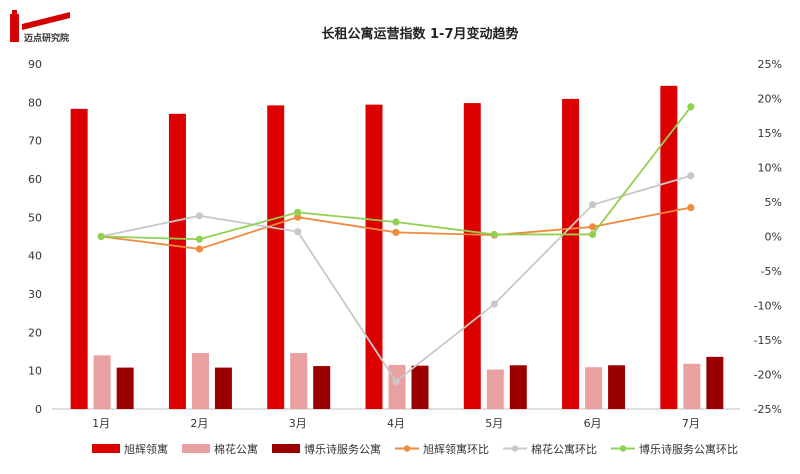 The width and height of the screenshot is (800, 474). What do you see at coordinates (46, 38) in the screenshot?
I see `brand-name: 迈点研究院` at bounding box center [46, 38].